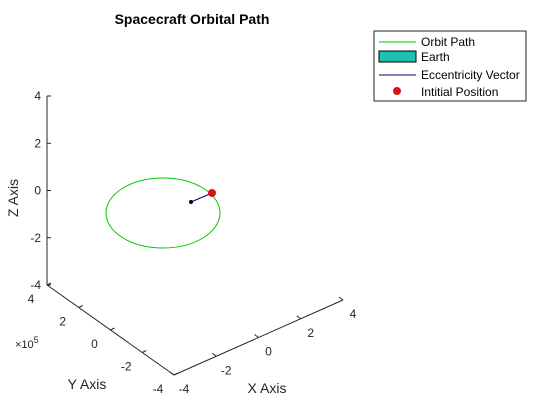  I want to click on x-tick-label: 0, so click(268, 352).